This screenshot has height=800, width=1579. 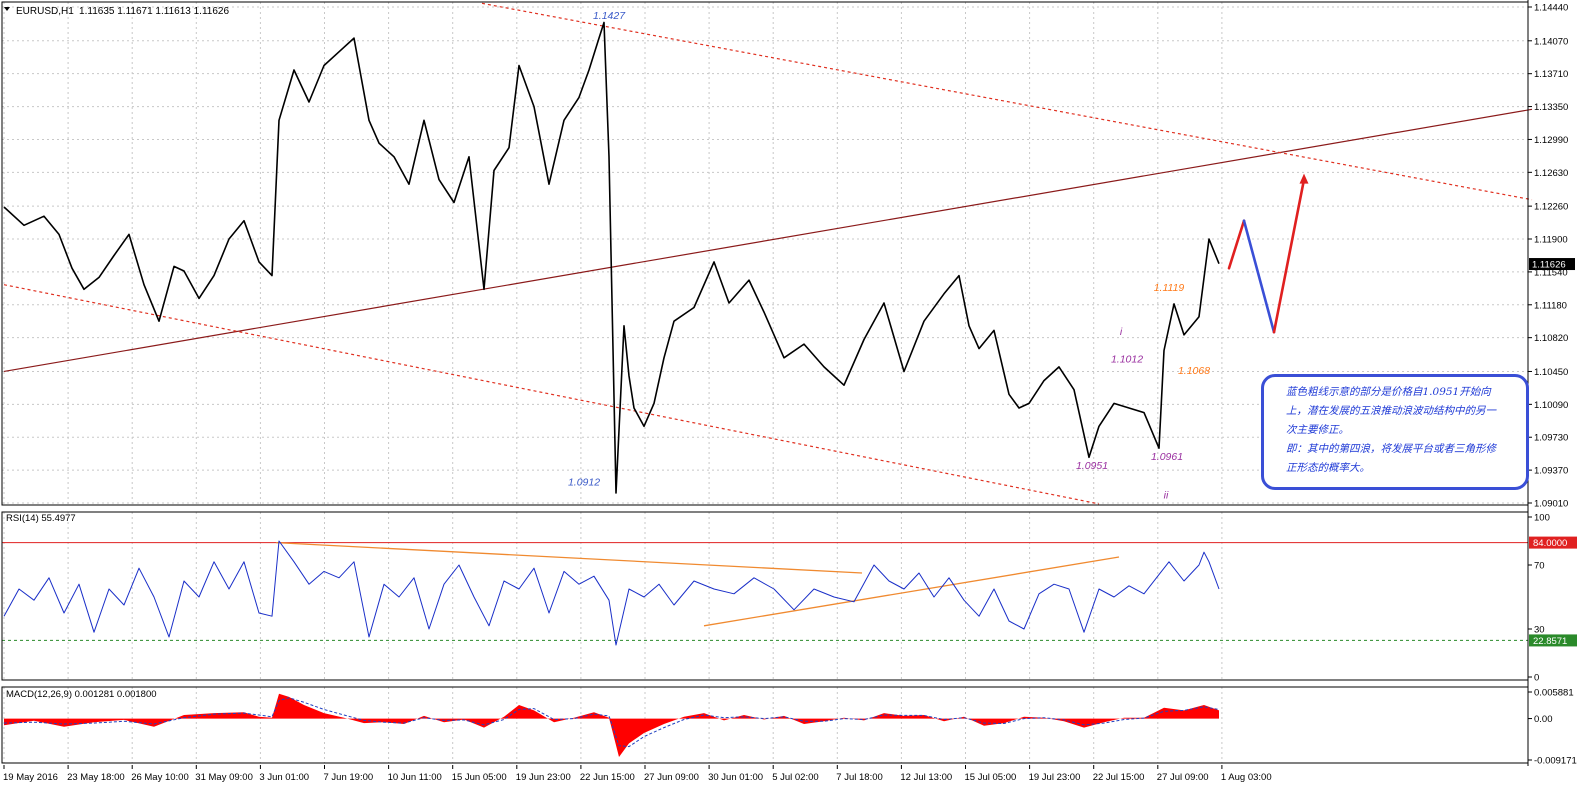 I want to click on y-tick-label: 30, so click(x=1539, y=630).